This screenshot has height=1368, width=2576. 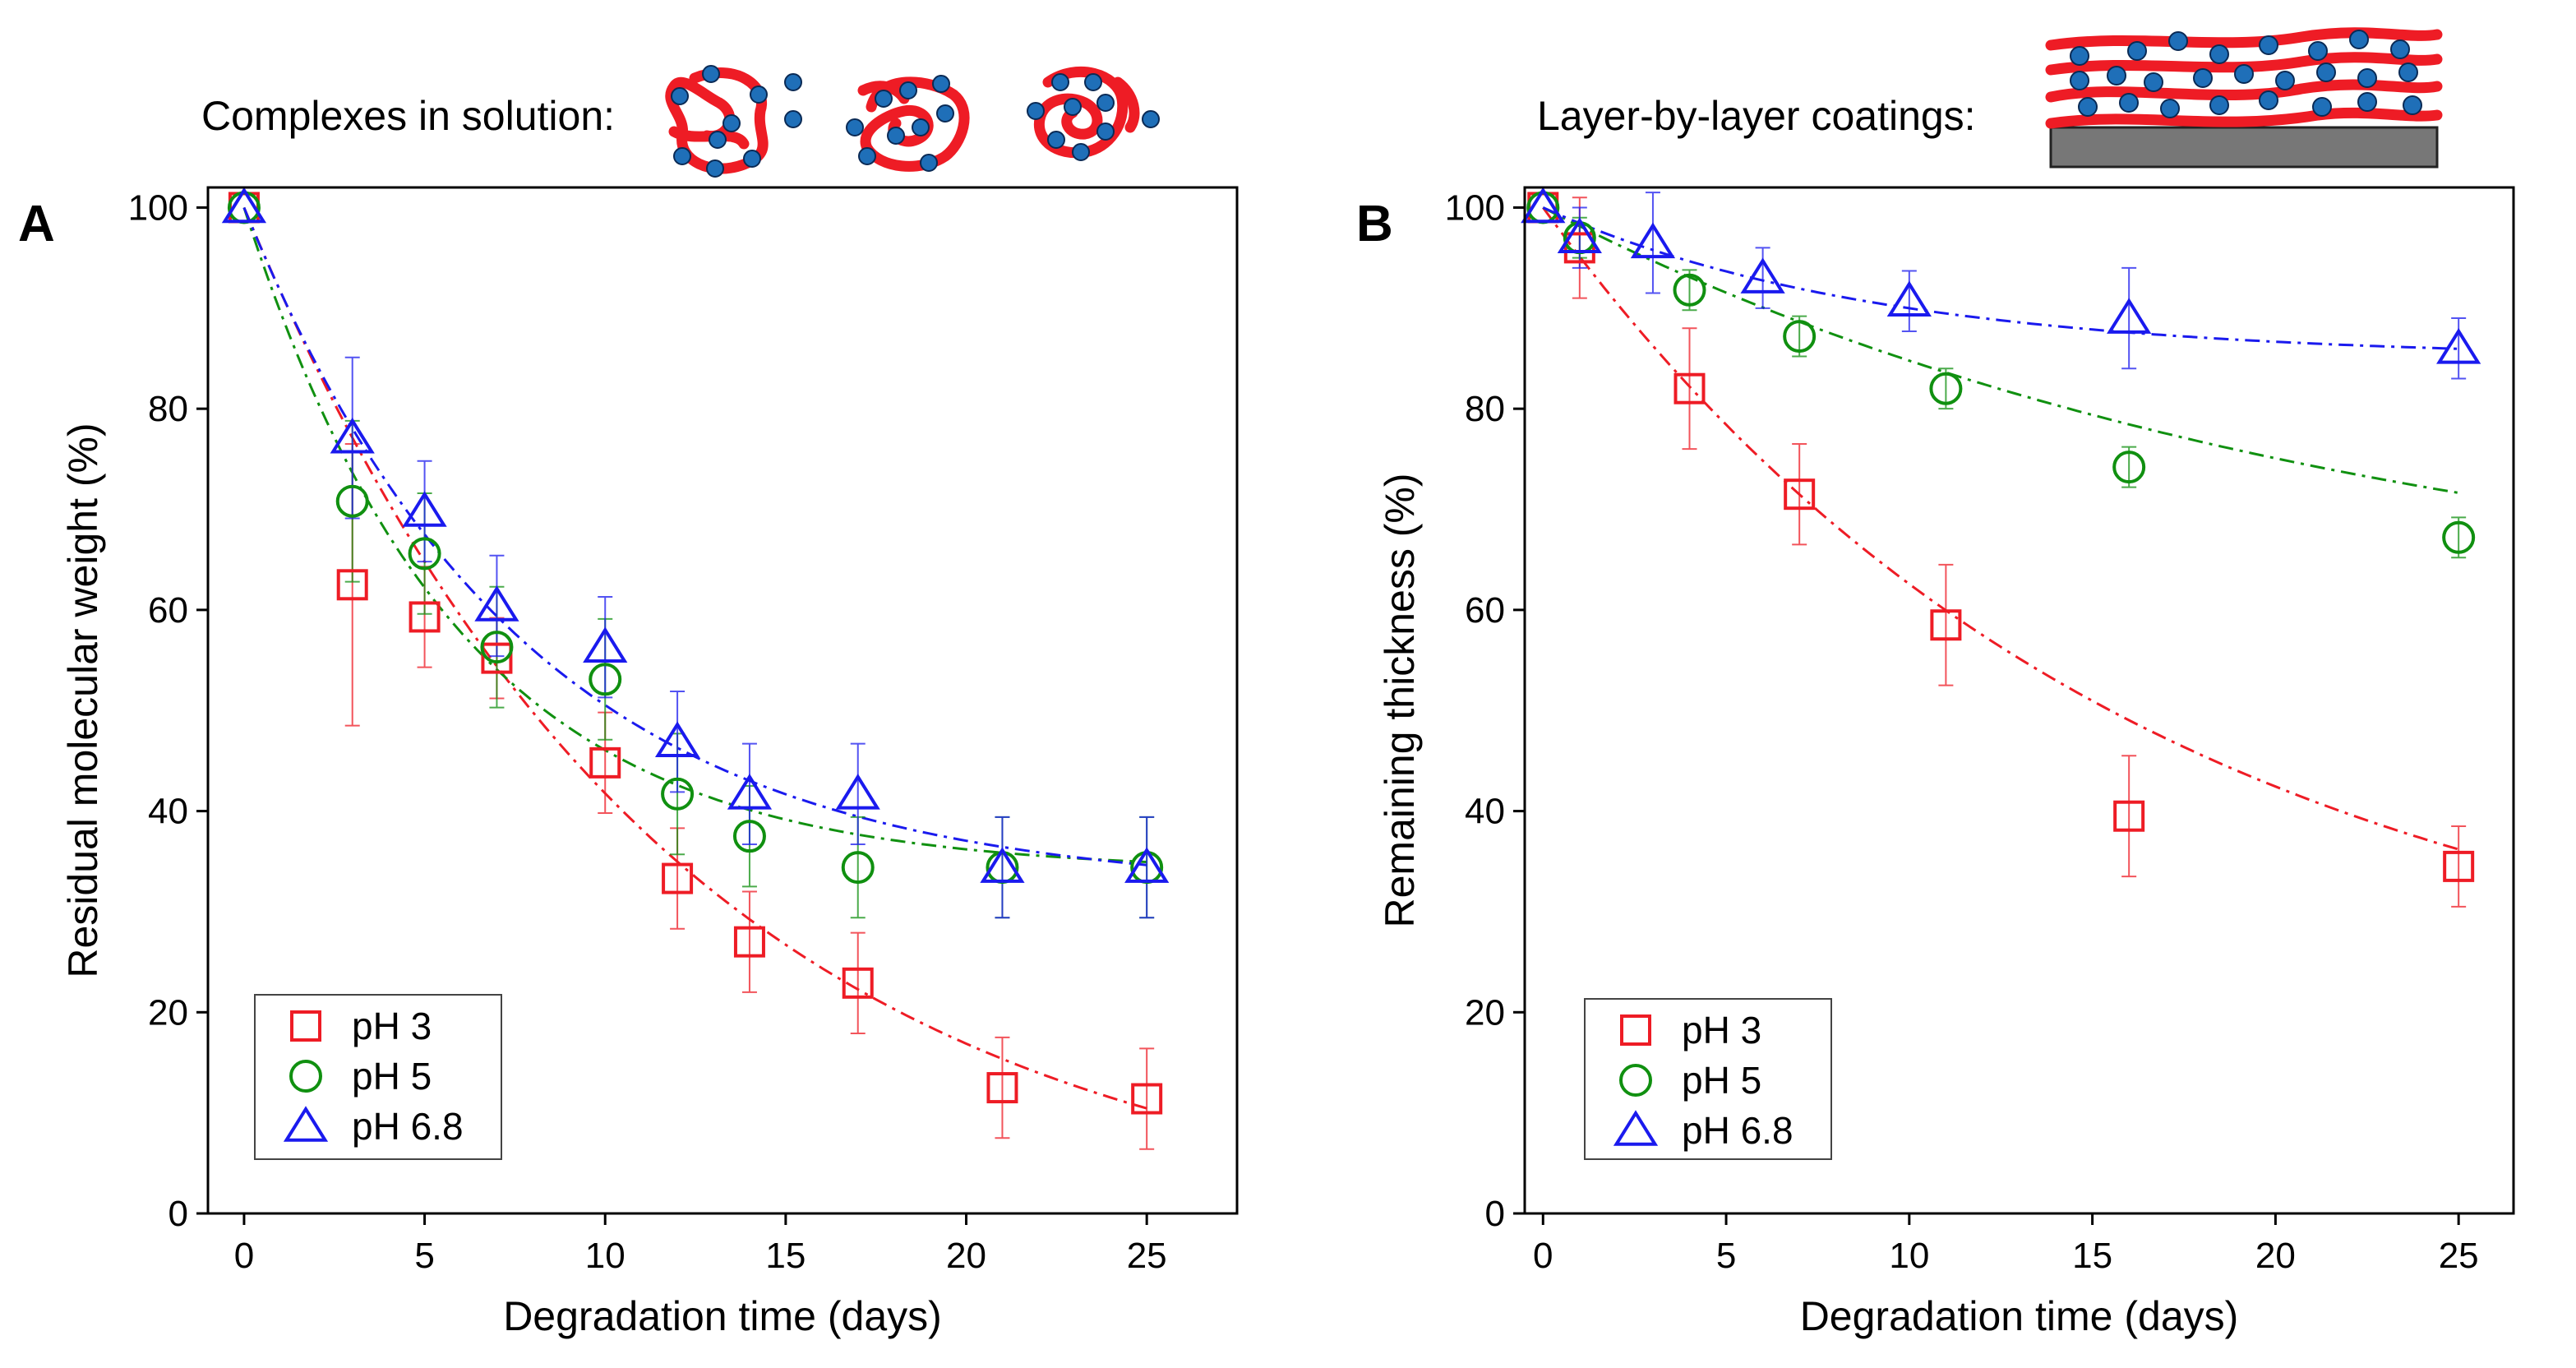 I want to click on x-tick-label: 10, so click(x=606, y=1256).